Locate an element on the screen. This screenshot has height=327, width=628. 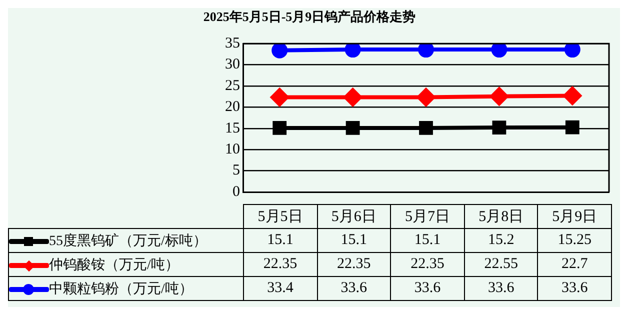
x-tick-label: 5月6日 is located at coordinates (354, 216).